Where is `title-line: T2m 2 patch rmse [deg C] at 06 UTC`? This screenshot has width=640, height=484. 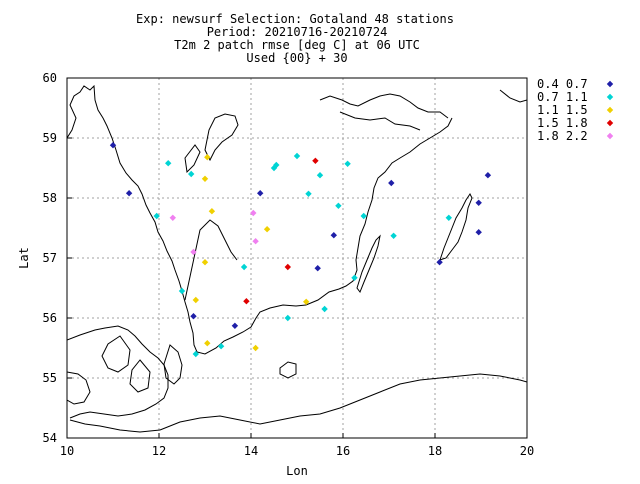 title-line: T2m 2 patch rmse [deg C] at 06 UTC is located at coordinates (297, 45).